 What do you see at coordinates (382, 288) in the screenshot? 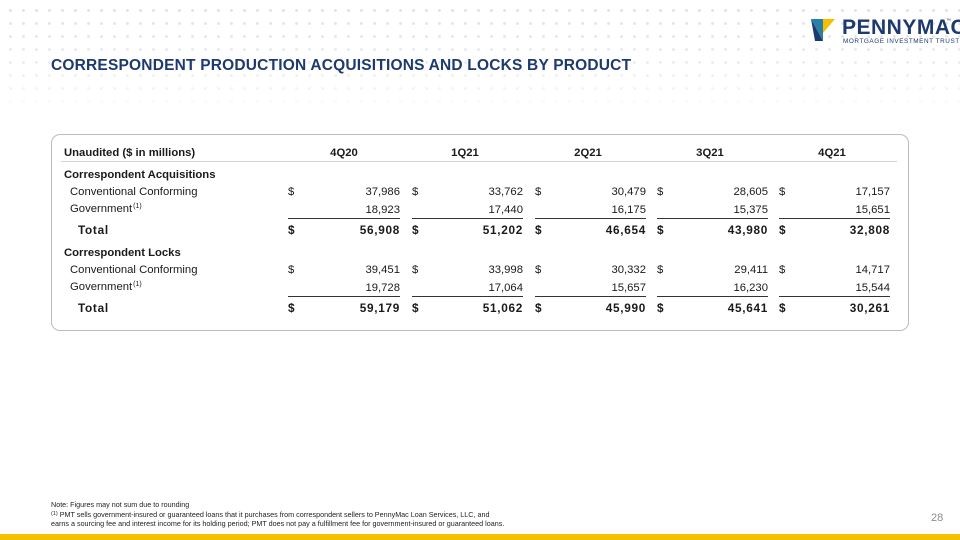
I see `table-cell: 19,728` at bounding box center [382, 288].